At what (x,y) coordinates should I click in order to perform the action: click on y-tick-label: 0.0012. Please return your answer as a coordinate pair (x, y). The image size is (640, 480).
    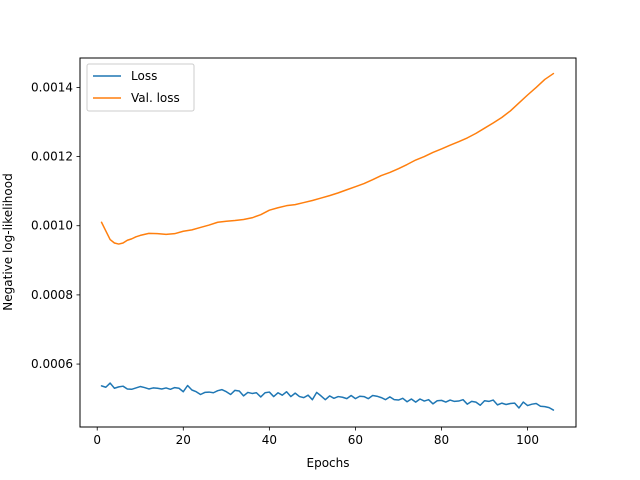
    Looking at the image, I should click on (52, 157).